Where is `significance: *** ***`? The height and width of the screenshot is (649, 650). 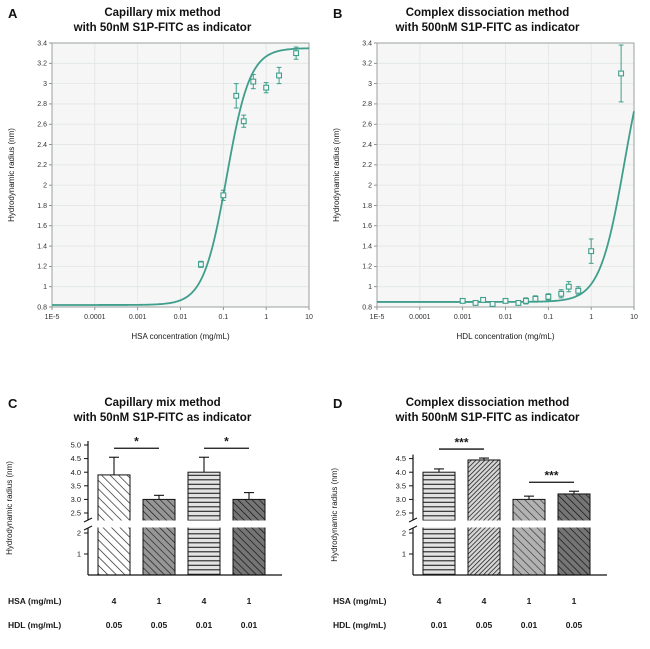 significance: *** *** is located at coordinates (506, 460).